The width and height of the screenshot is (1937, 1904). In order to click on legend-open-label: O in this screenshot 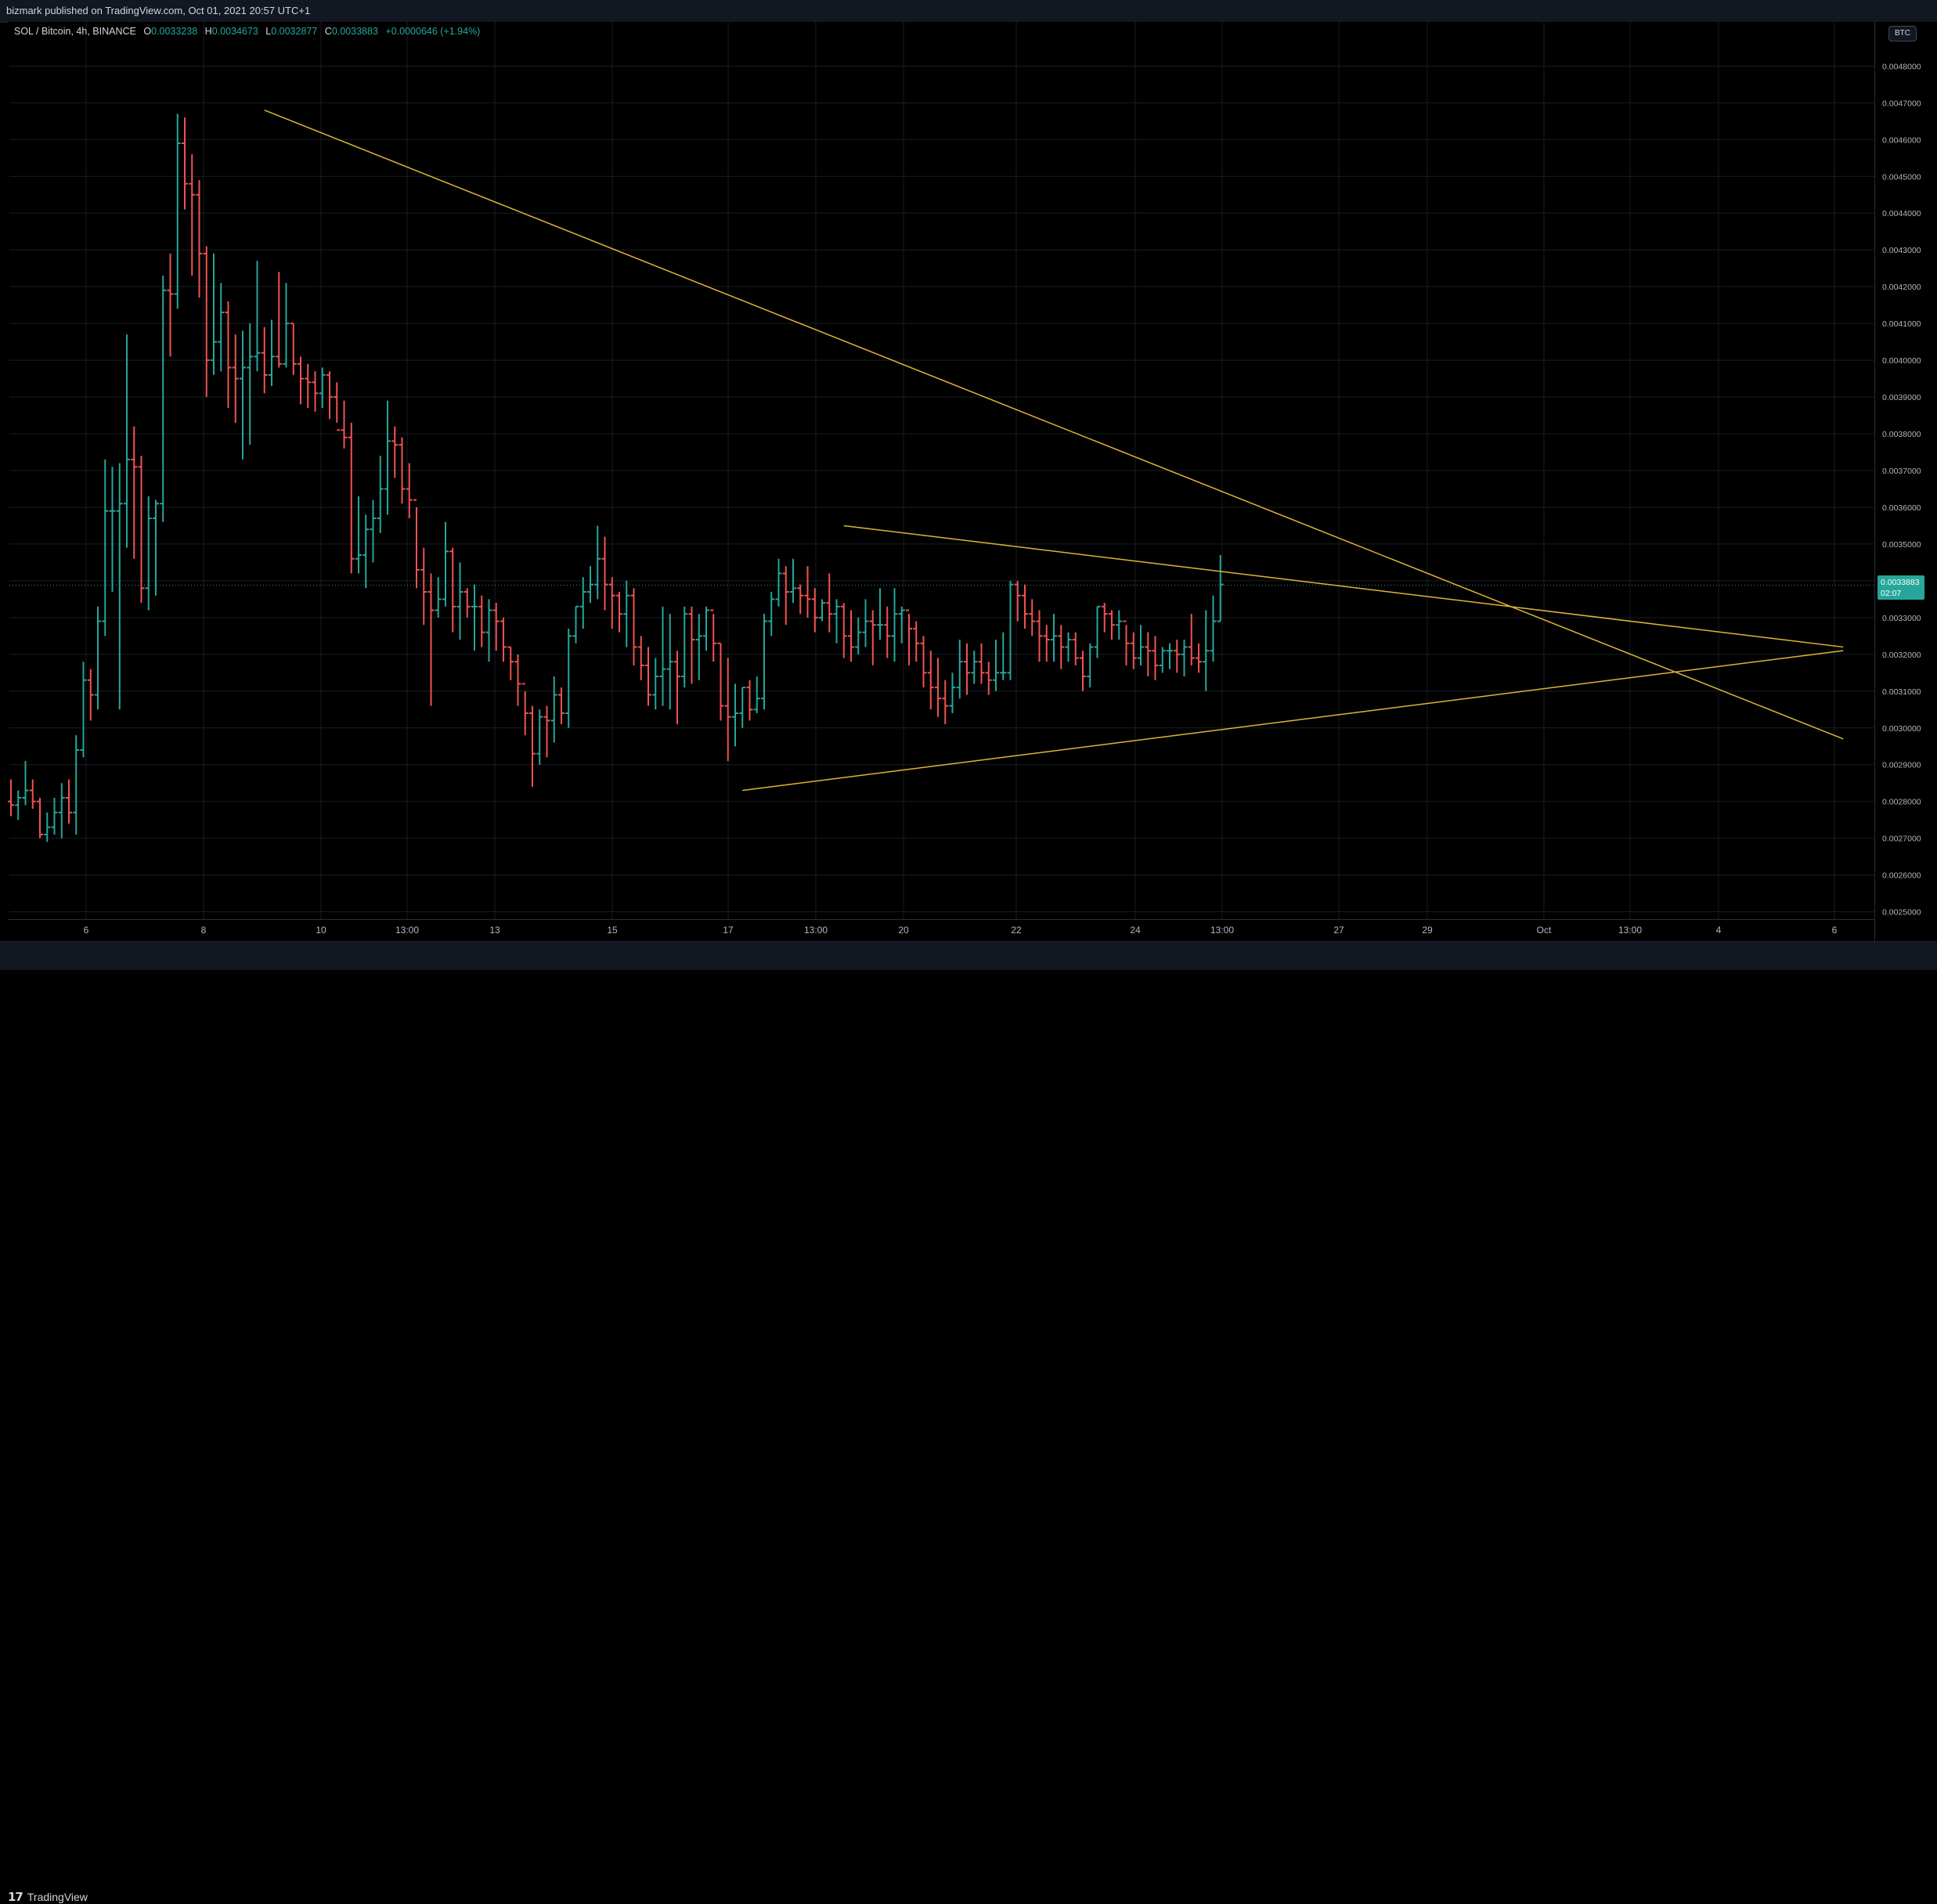, I will do `click(147, 31)`.